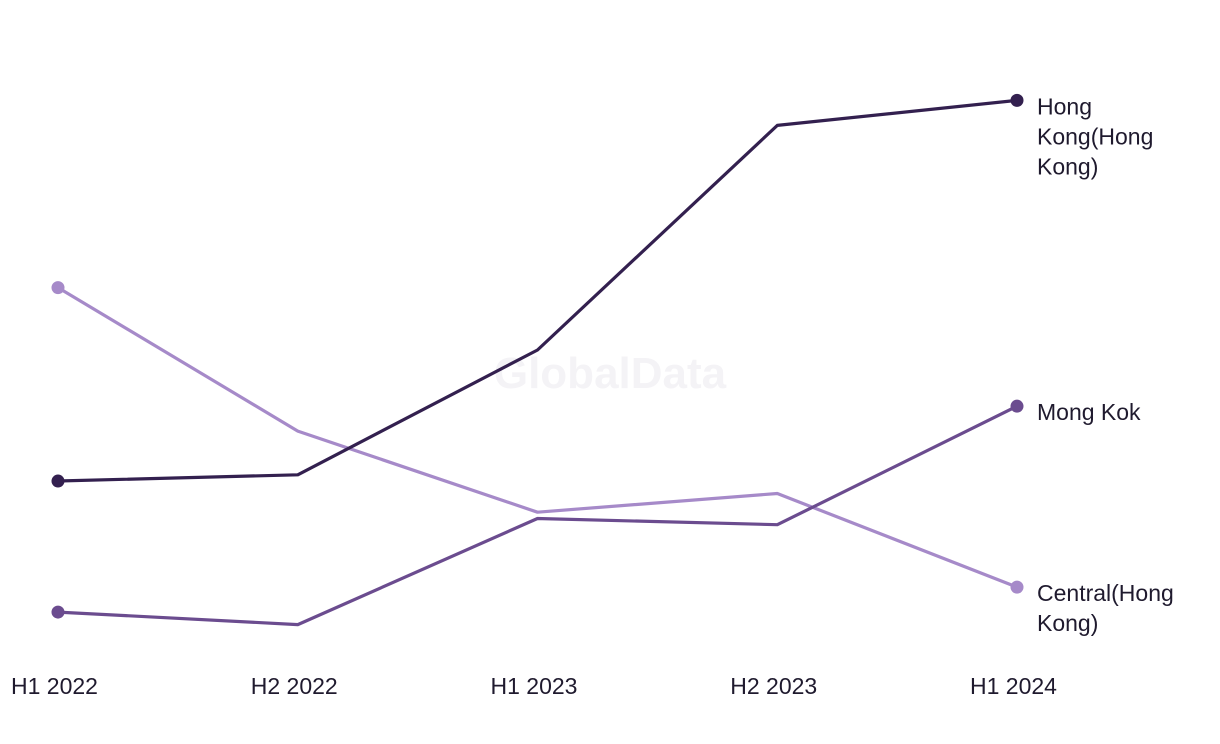  Describe the element at coordinates (54, 686) in the screenshot. I see `x-tick-label: H1 2022` at that location.